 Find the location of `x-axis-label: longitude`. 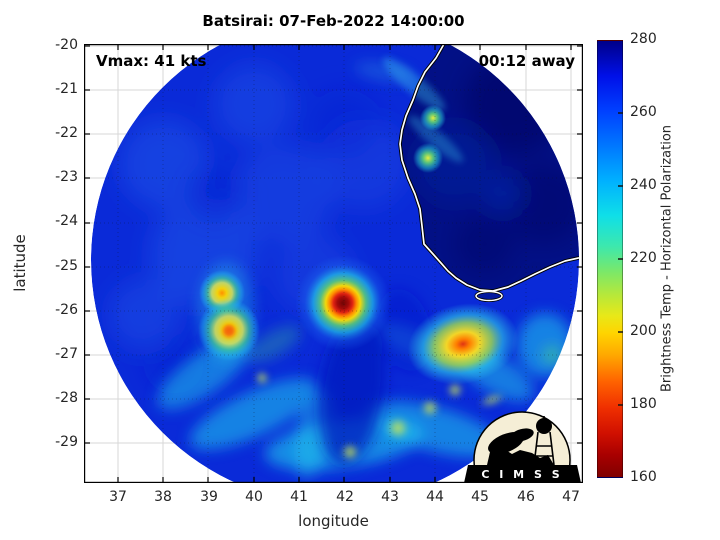

x-axis-label: longitude is located at coordinates (333, 521).